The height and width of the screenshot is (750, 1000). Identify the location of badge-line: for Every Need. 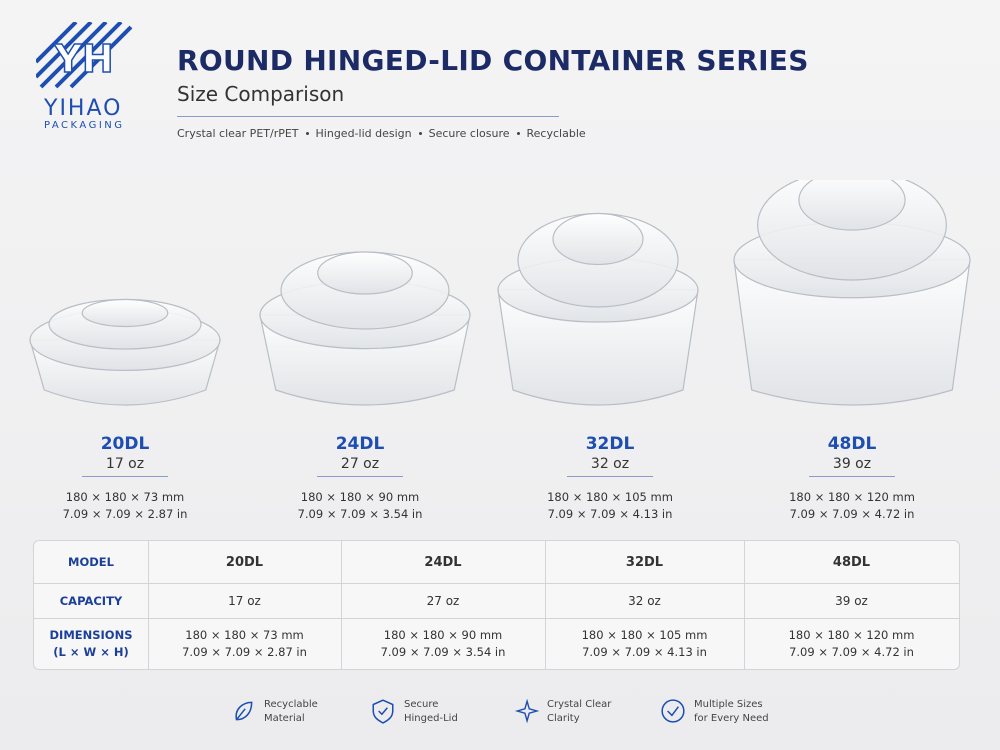
(731, 718).